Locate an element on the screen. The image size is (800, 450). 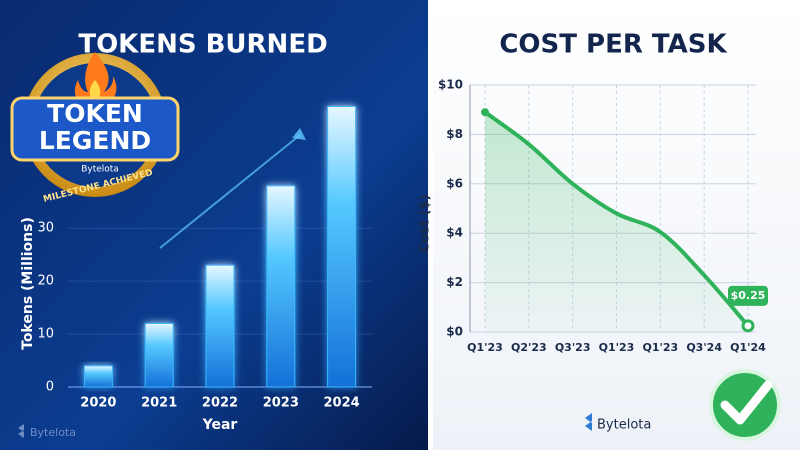
x-tick-label: 2022 is located at coordinates (220, 403).